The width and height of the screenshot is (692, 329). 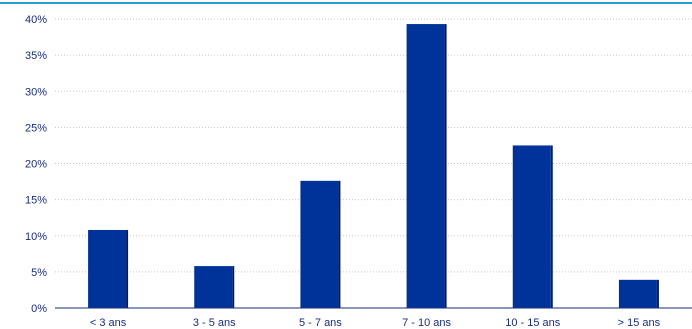 What do you see at coordinates (36, 92) in the screenshot?
I see `y-tick-label: 30%` at bounding box center [36, 92].